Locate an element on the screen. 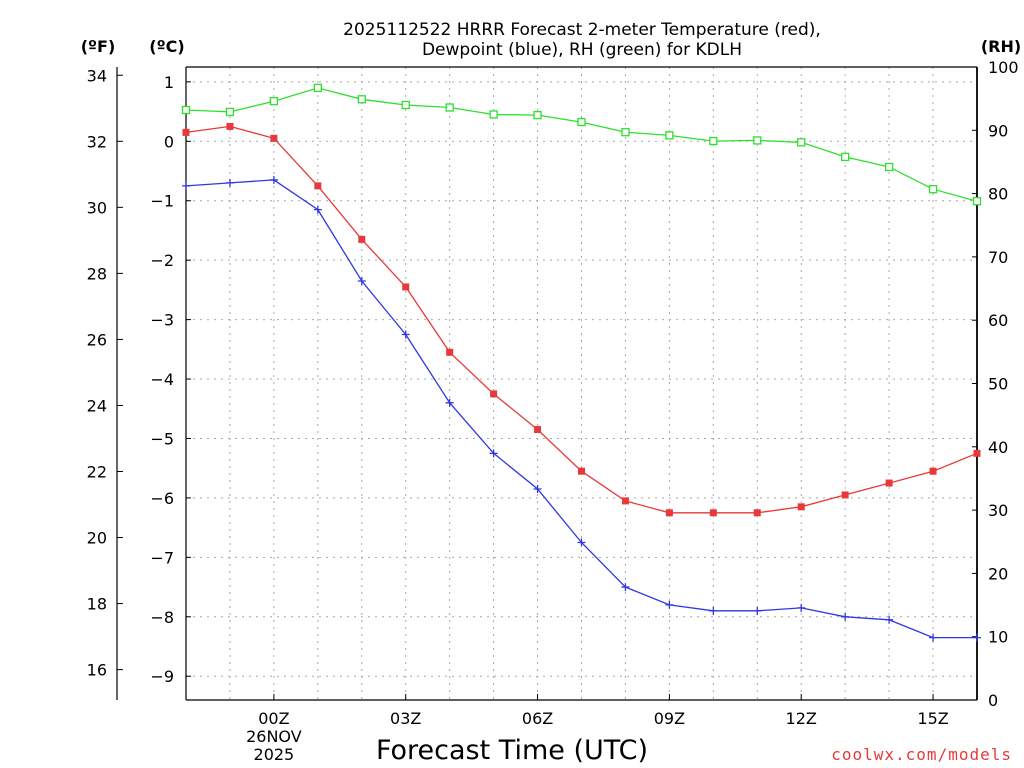 This screenshot has height=768, width=1024. rh-tick-label: 40 is located at coordinates (998, 447).